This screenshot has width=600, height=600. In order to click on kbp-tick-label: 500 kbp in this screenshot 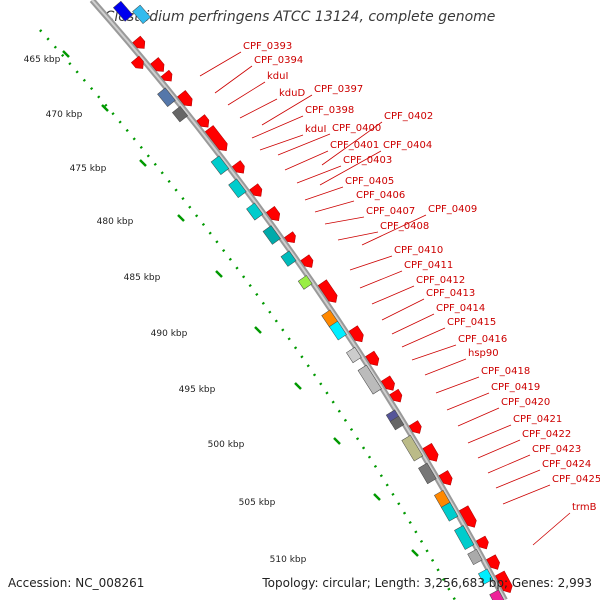, I will do `click(226, 445)`.